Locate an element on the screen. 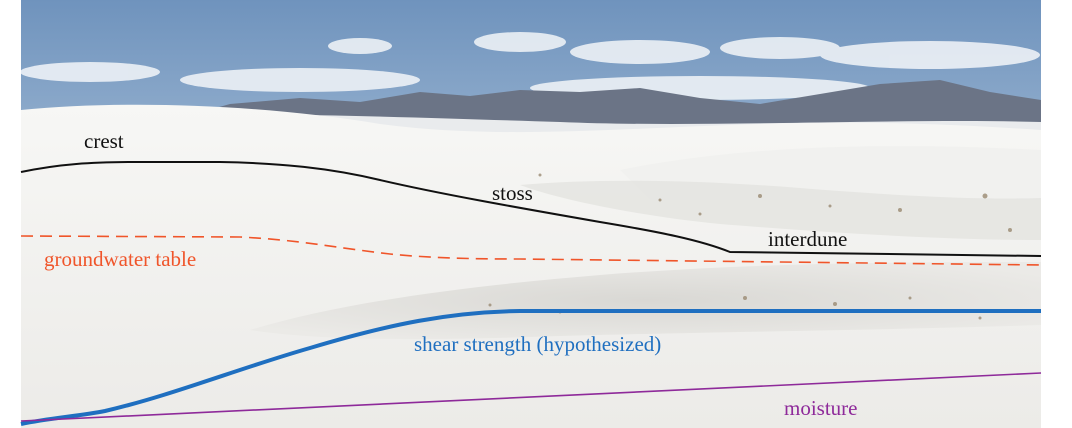  mountain-range is located at coordinates (610, 104).